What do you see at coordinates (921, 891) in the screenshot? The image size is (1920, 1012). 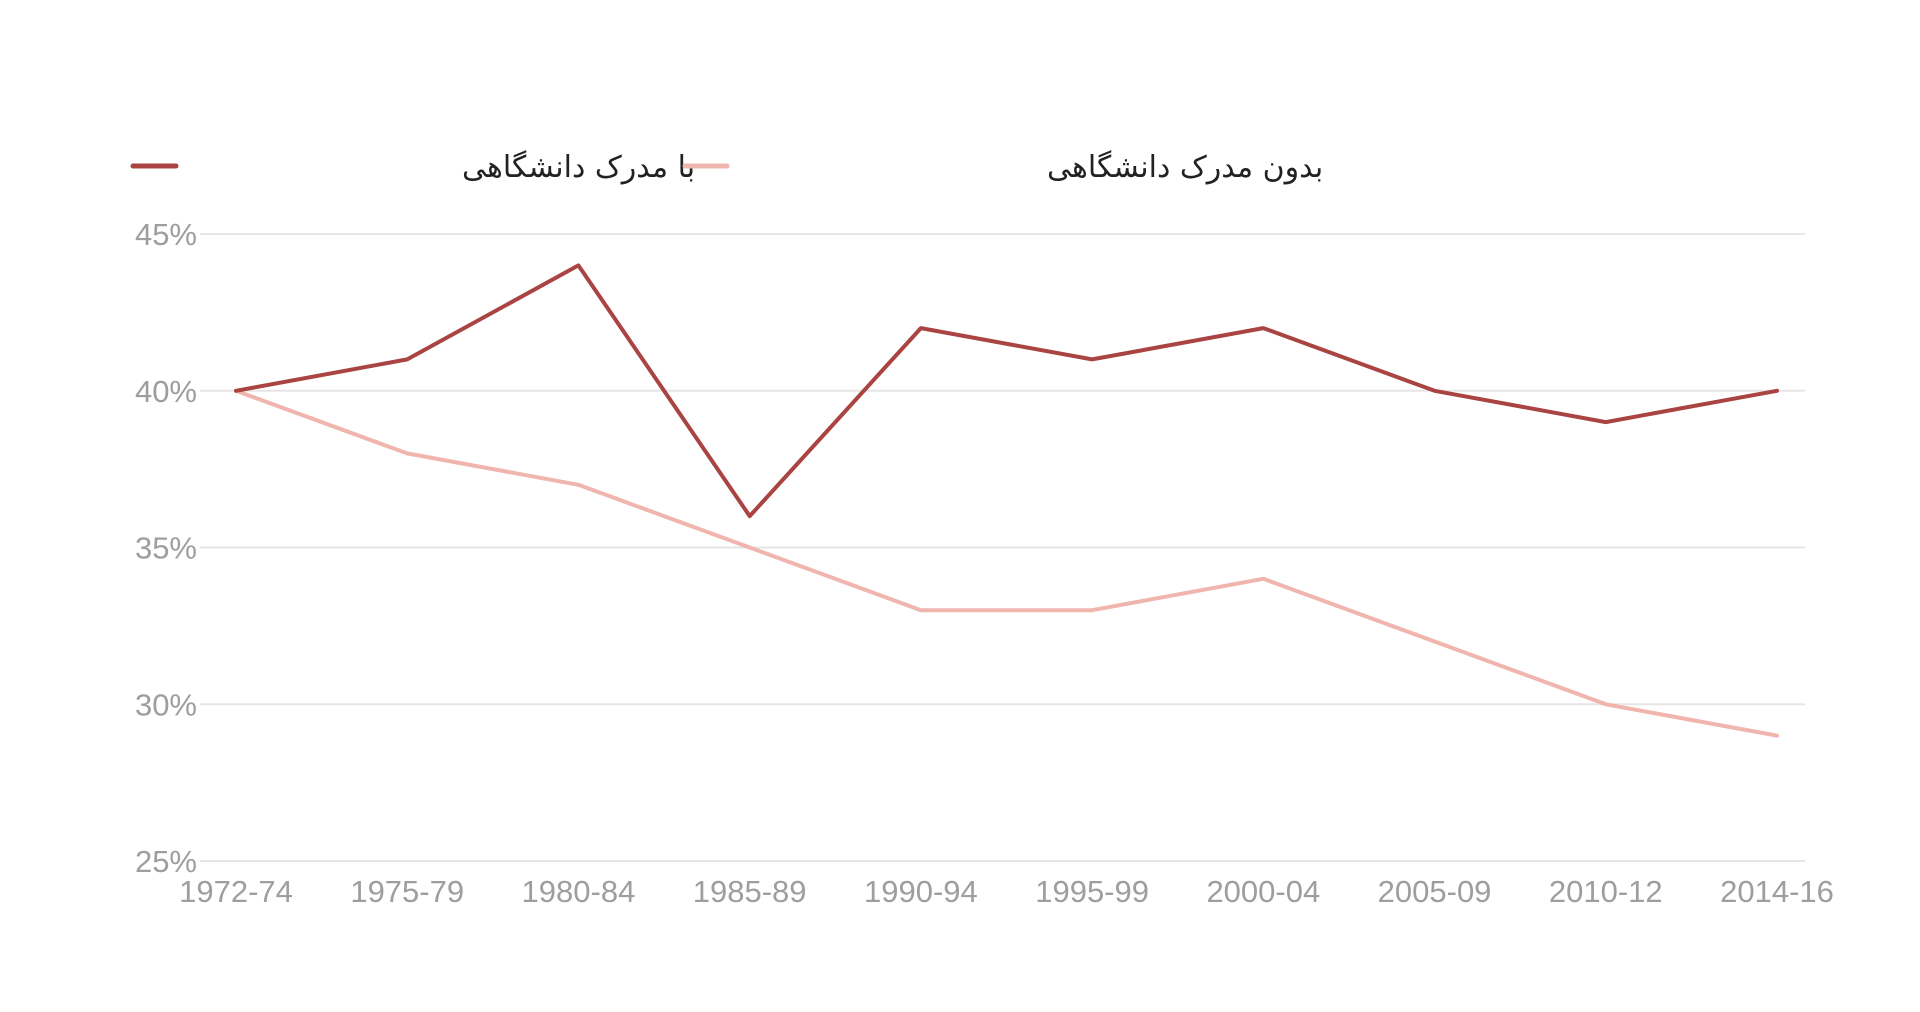 I see `x-tick-label: 1990-94` at bounding box center [921, 891].